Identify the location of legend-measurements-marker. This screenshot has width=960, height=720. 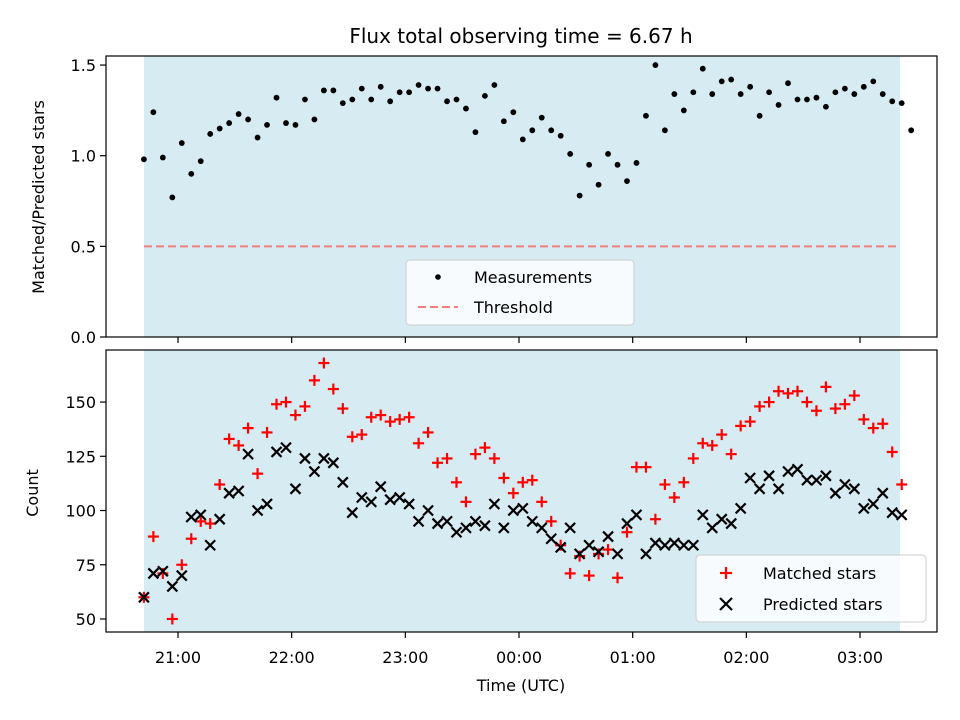
(438, 277).